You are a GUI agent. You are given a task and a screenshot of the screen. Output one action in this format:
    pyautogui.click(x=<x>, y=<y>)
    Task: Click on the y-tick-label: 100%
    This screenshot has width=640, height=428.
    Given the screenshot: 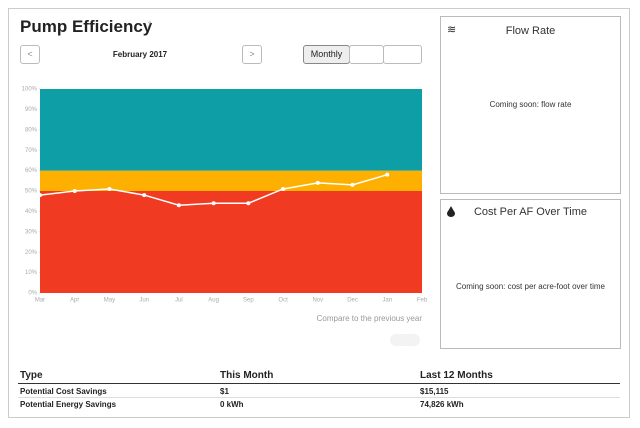 What is the action you would take?
    pyautogui.click(x=30, y=90)
    